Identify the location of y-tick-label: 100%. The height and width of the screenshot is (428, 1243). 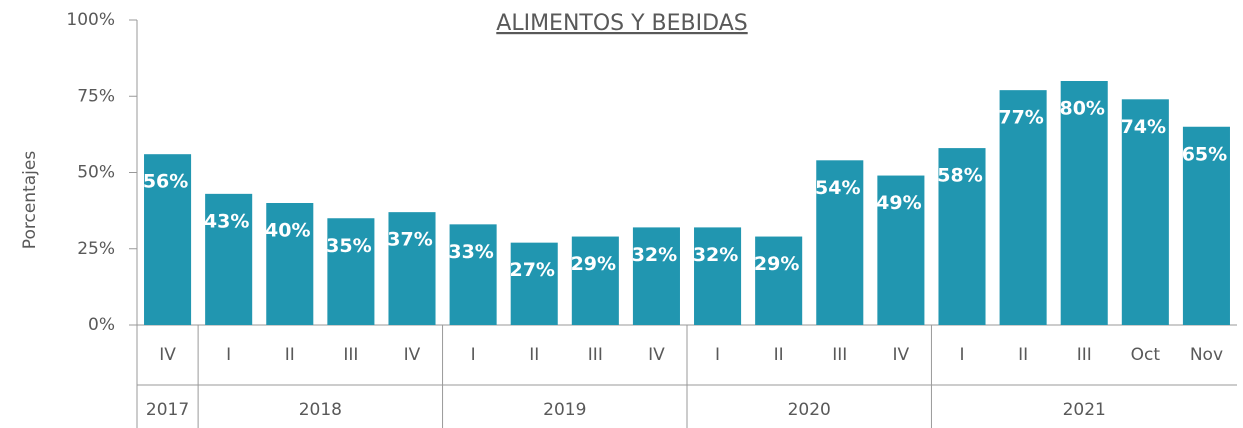
(90, 20).